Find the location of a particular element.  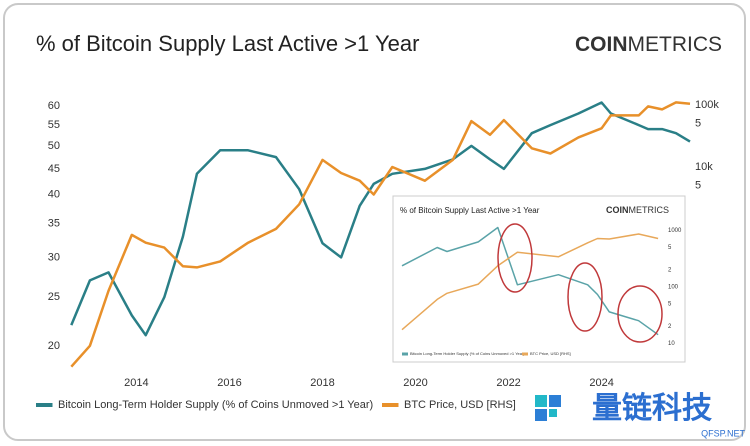

y2-tick-label: 100k is located at coordinates (707, 105).